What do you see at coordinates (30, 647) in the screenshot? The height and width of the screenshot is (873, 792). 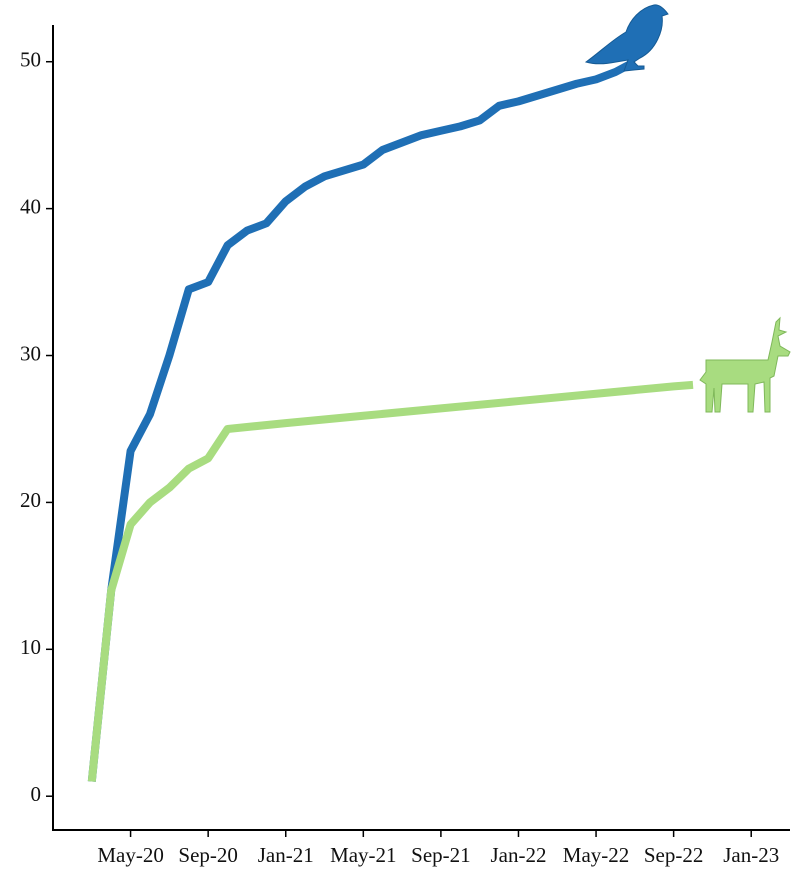 I see `y-tick-label: 10` at bounding box center [30, 647].